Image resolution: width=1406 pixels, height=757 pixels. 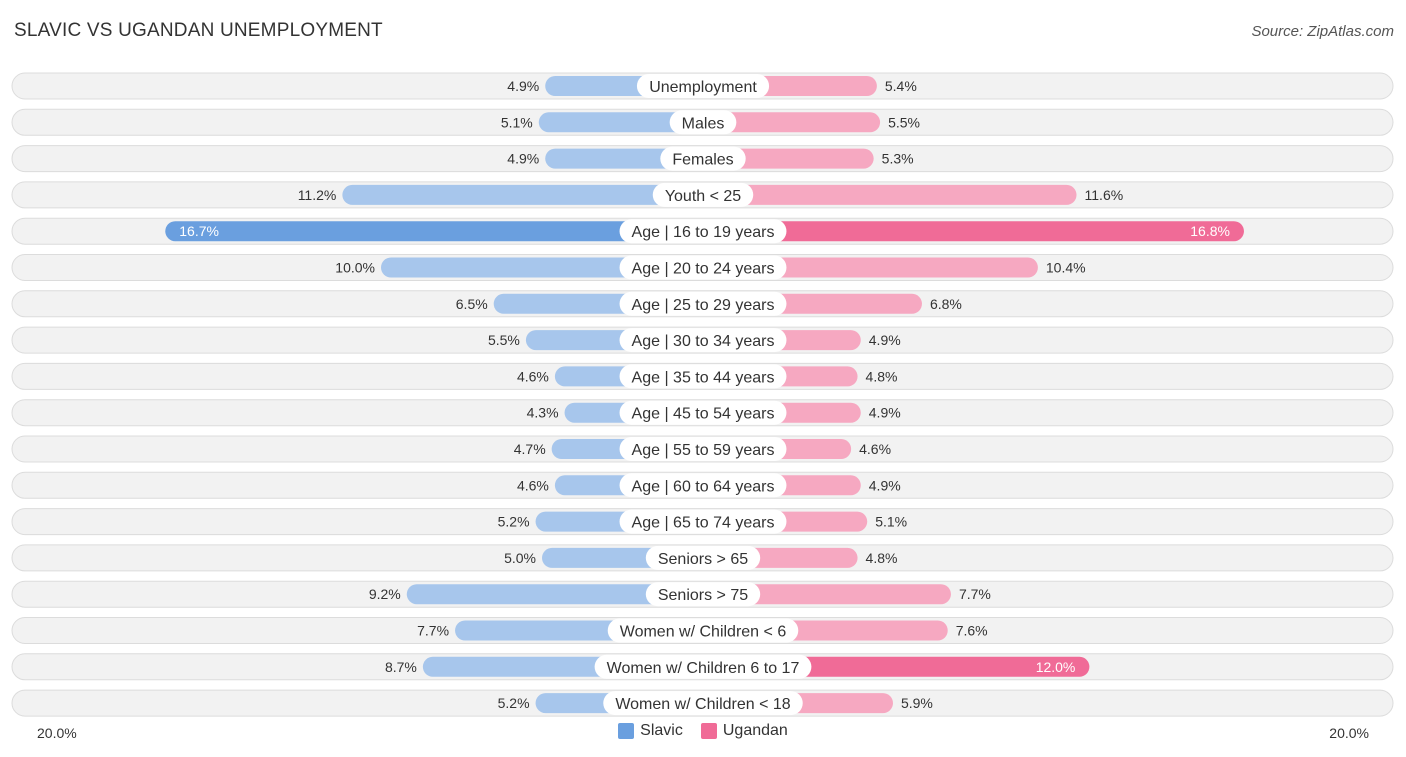 I want to click on value-label-ugandan-age-16-to-19-years: 16.8%, so click(x=1210, y=231).